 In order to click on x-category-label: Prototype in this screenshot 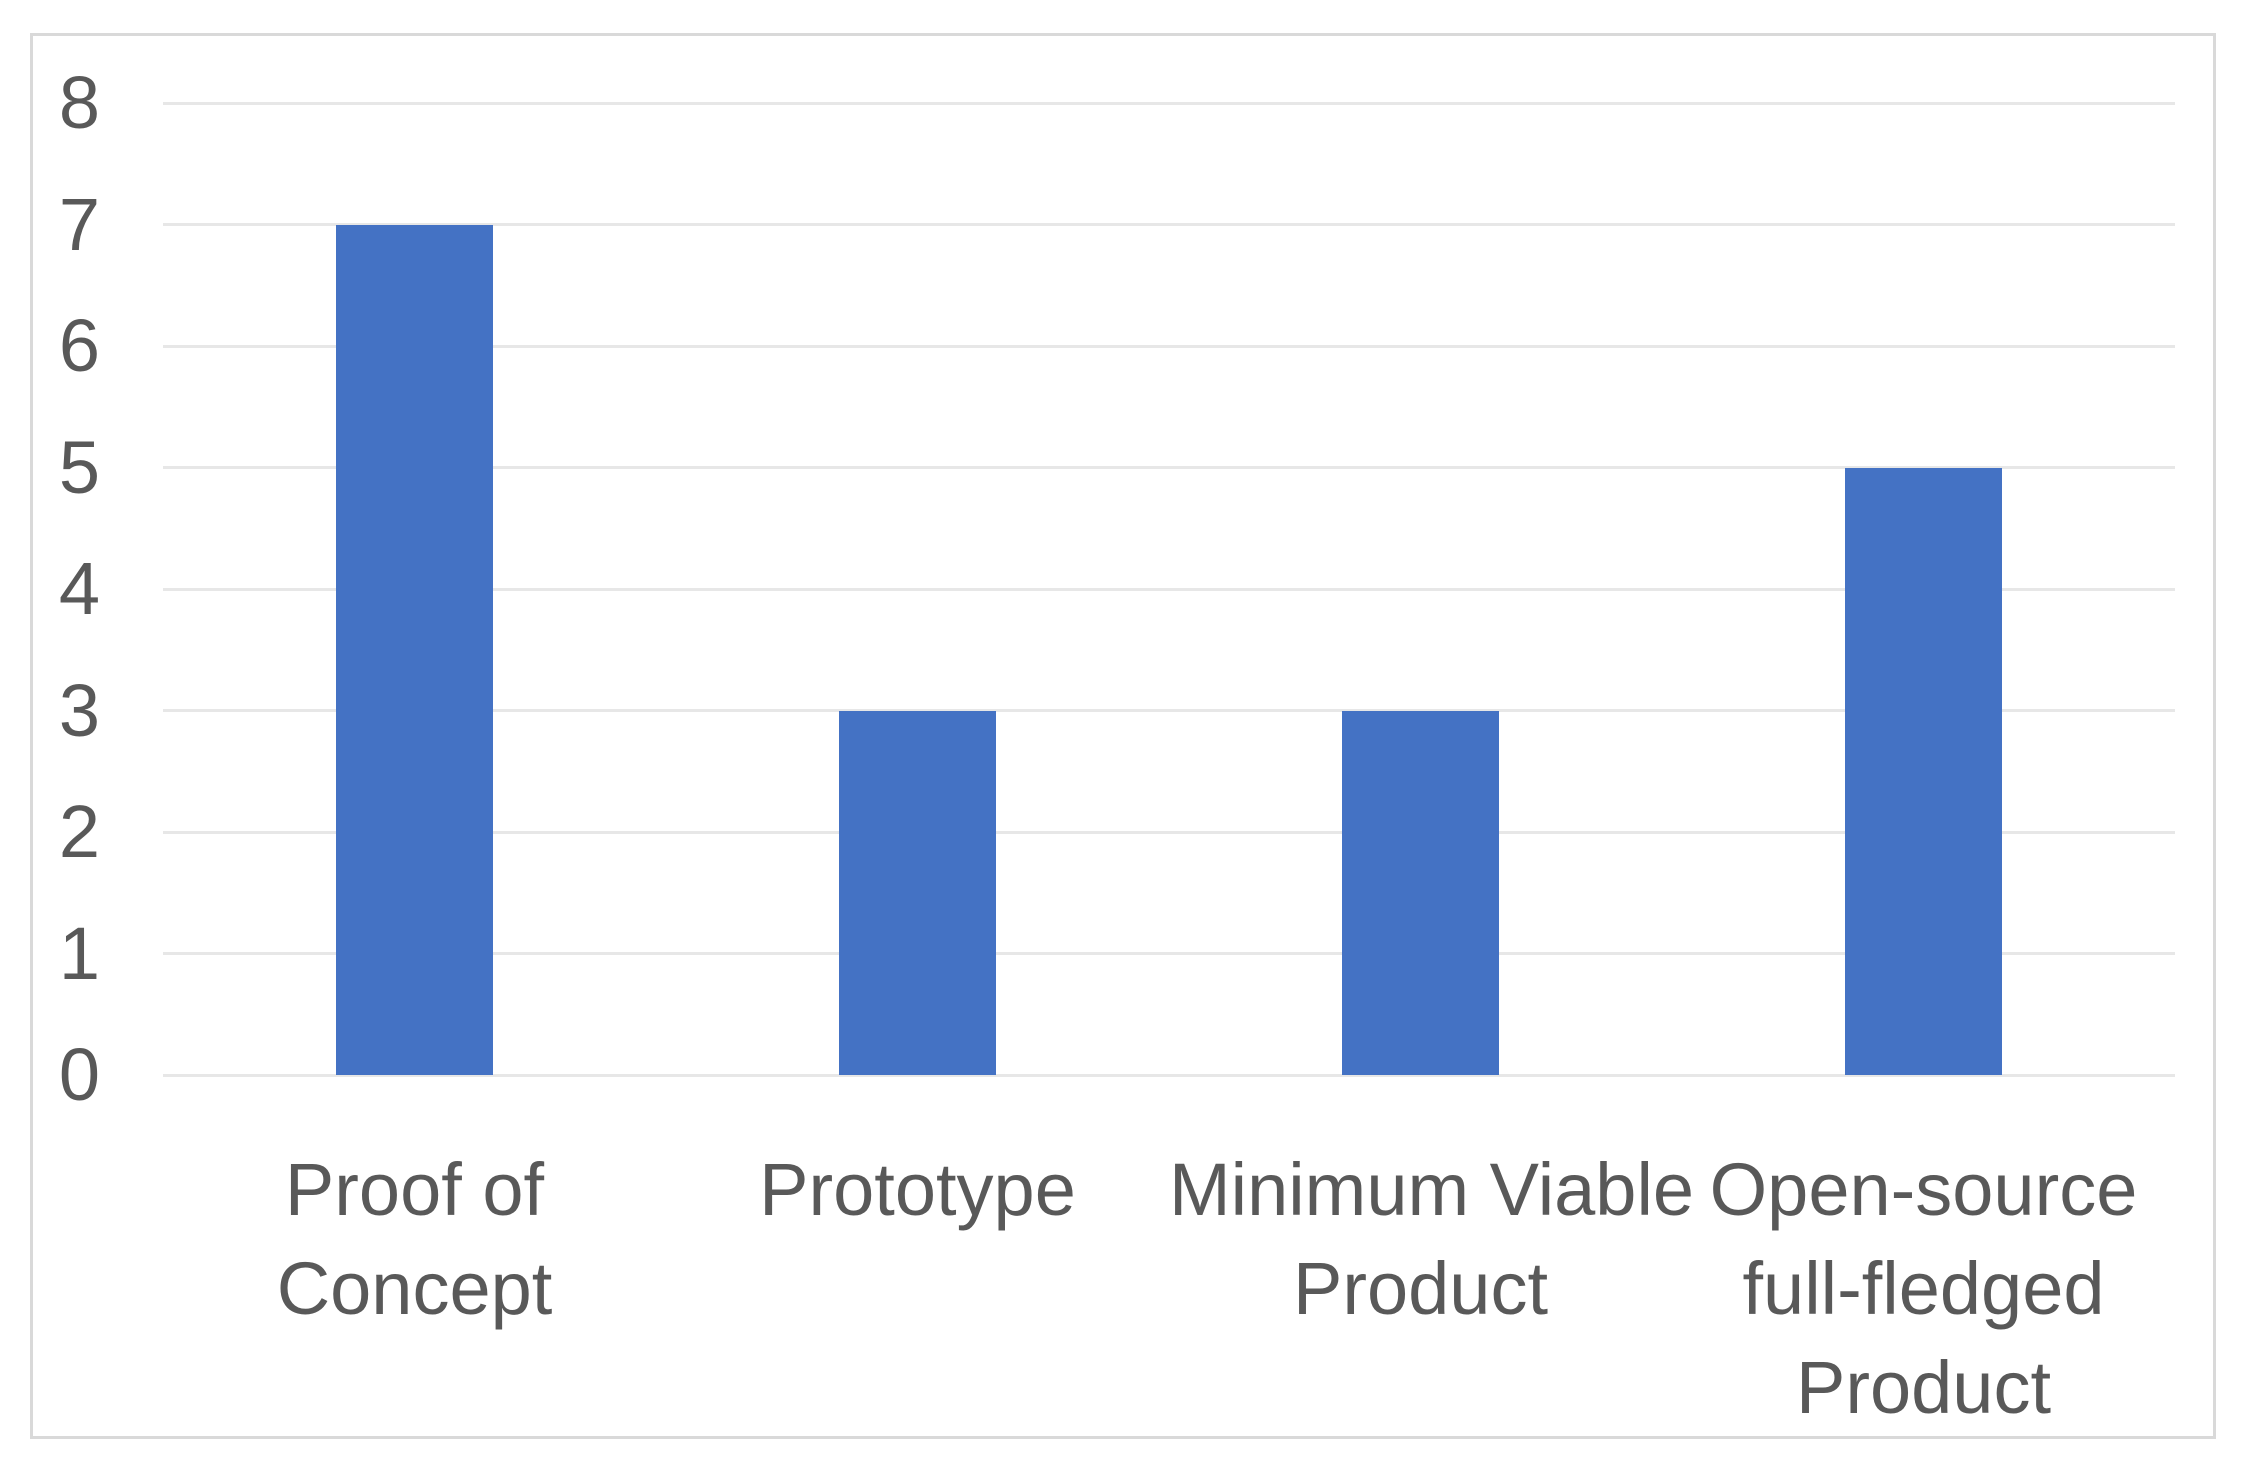, I will do `click(917, 1189)`.